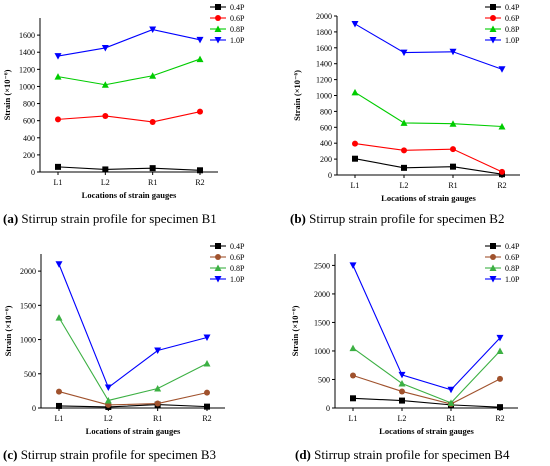 This screenshot has height=466, width=550. I want to click on x-tick-label-a: L2, so click(105, 182).